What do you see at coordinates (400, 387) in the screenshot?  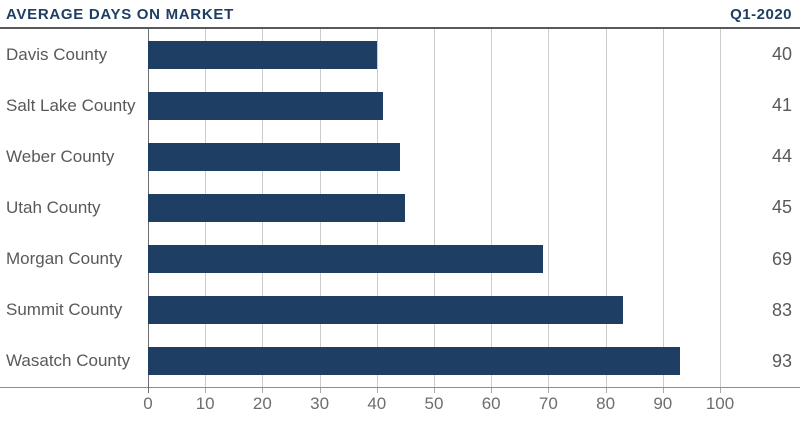 I see `x-axis-line` at bounding box center [400, 387].